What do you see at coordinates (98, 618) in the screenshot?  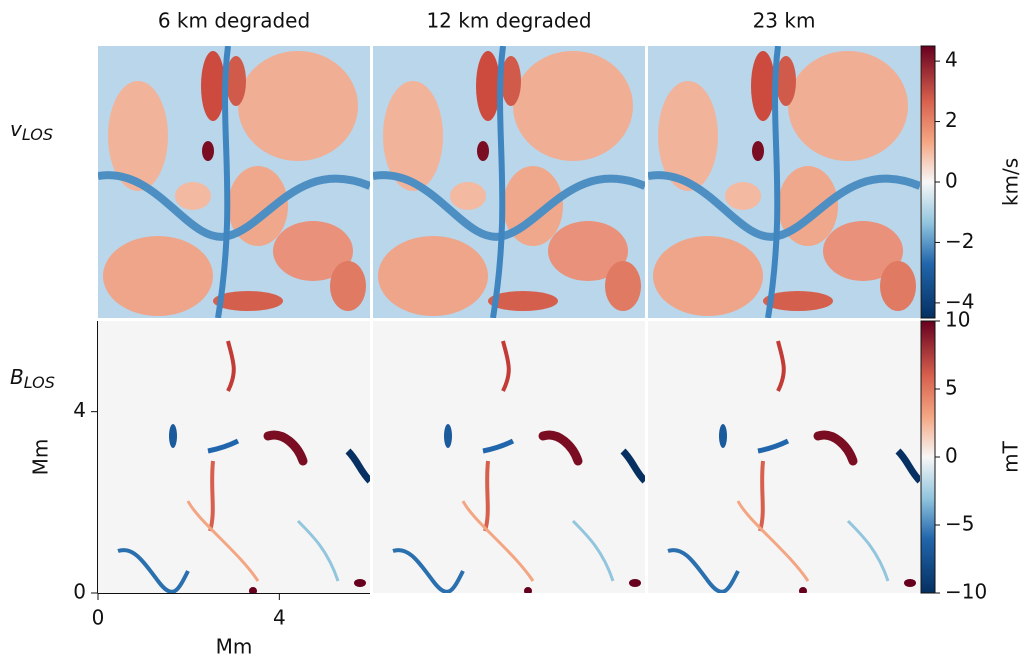 I see `x-tick-label: 0` at bounding box center [98, 618].